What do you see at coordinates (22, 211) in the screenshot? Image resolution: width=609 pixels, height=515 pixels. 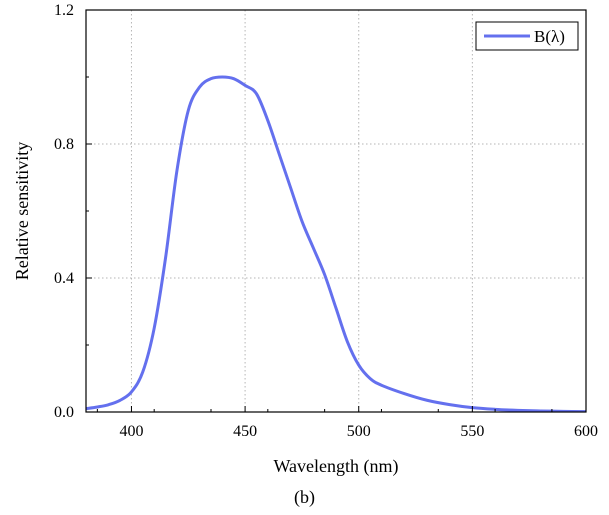 I see `y-axis-label: Relative sensitivity` at bounding box center [22, 211].